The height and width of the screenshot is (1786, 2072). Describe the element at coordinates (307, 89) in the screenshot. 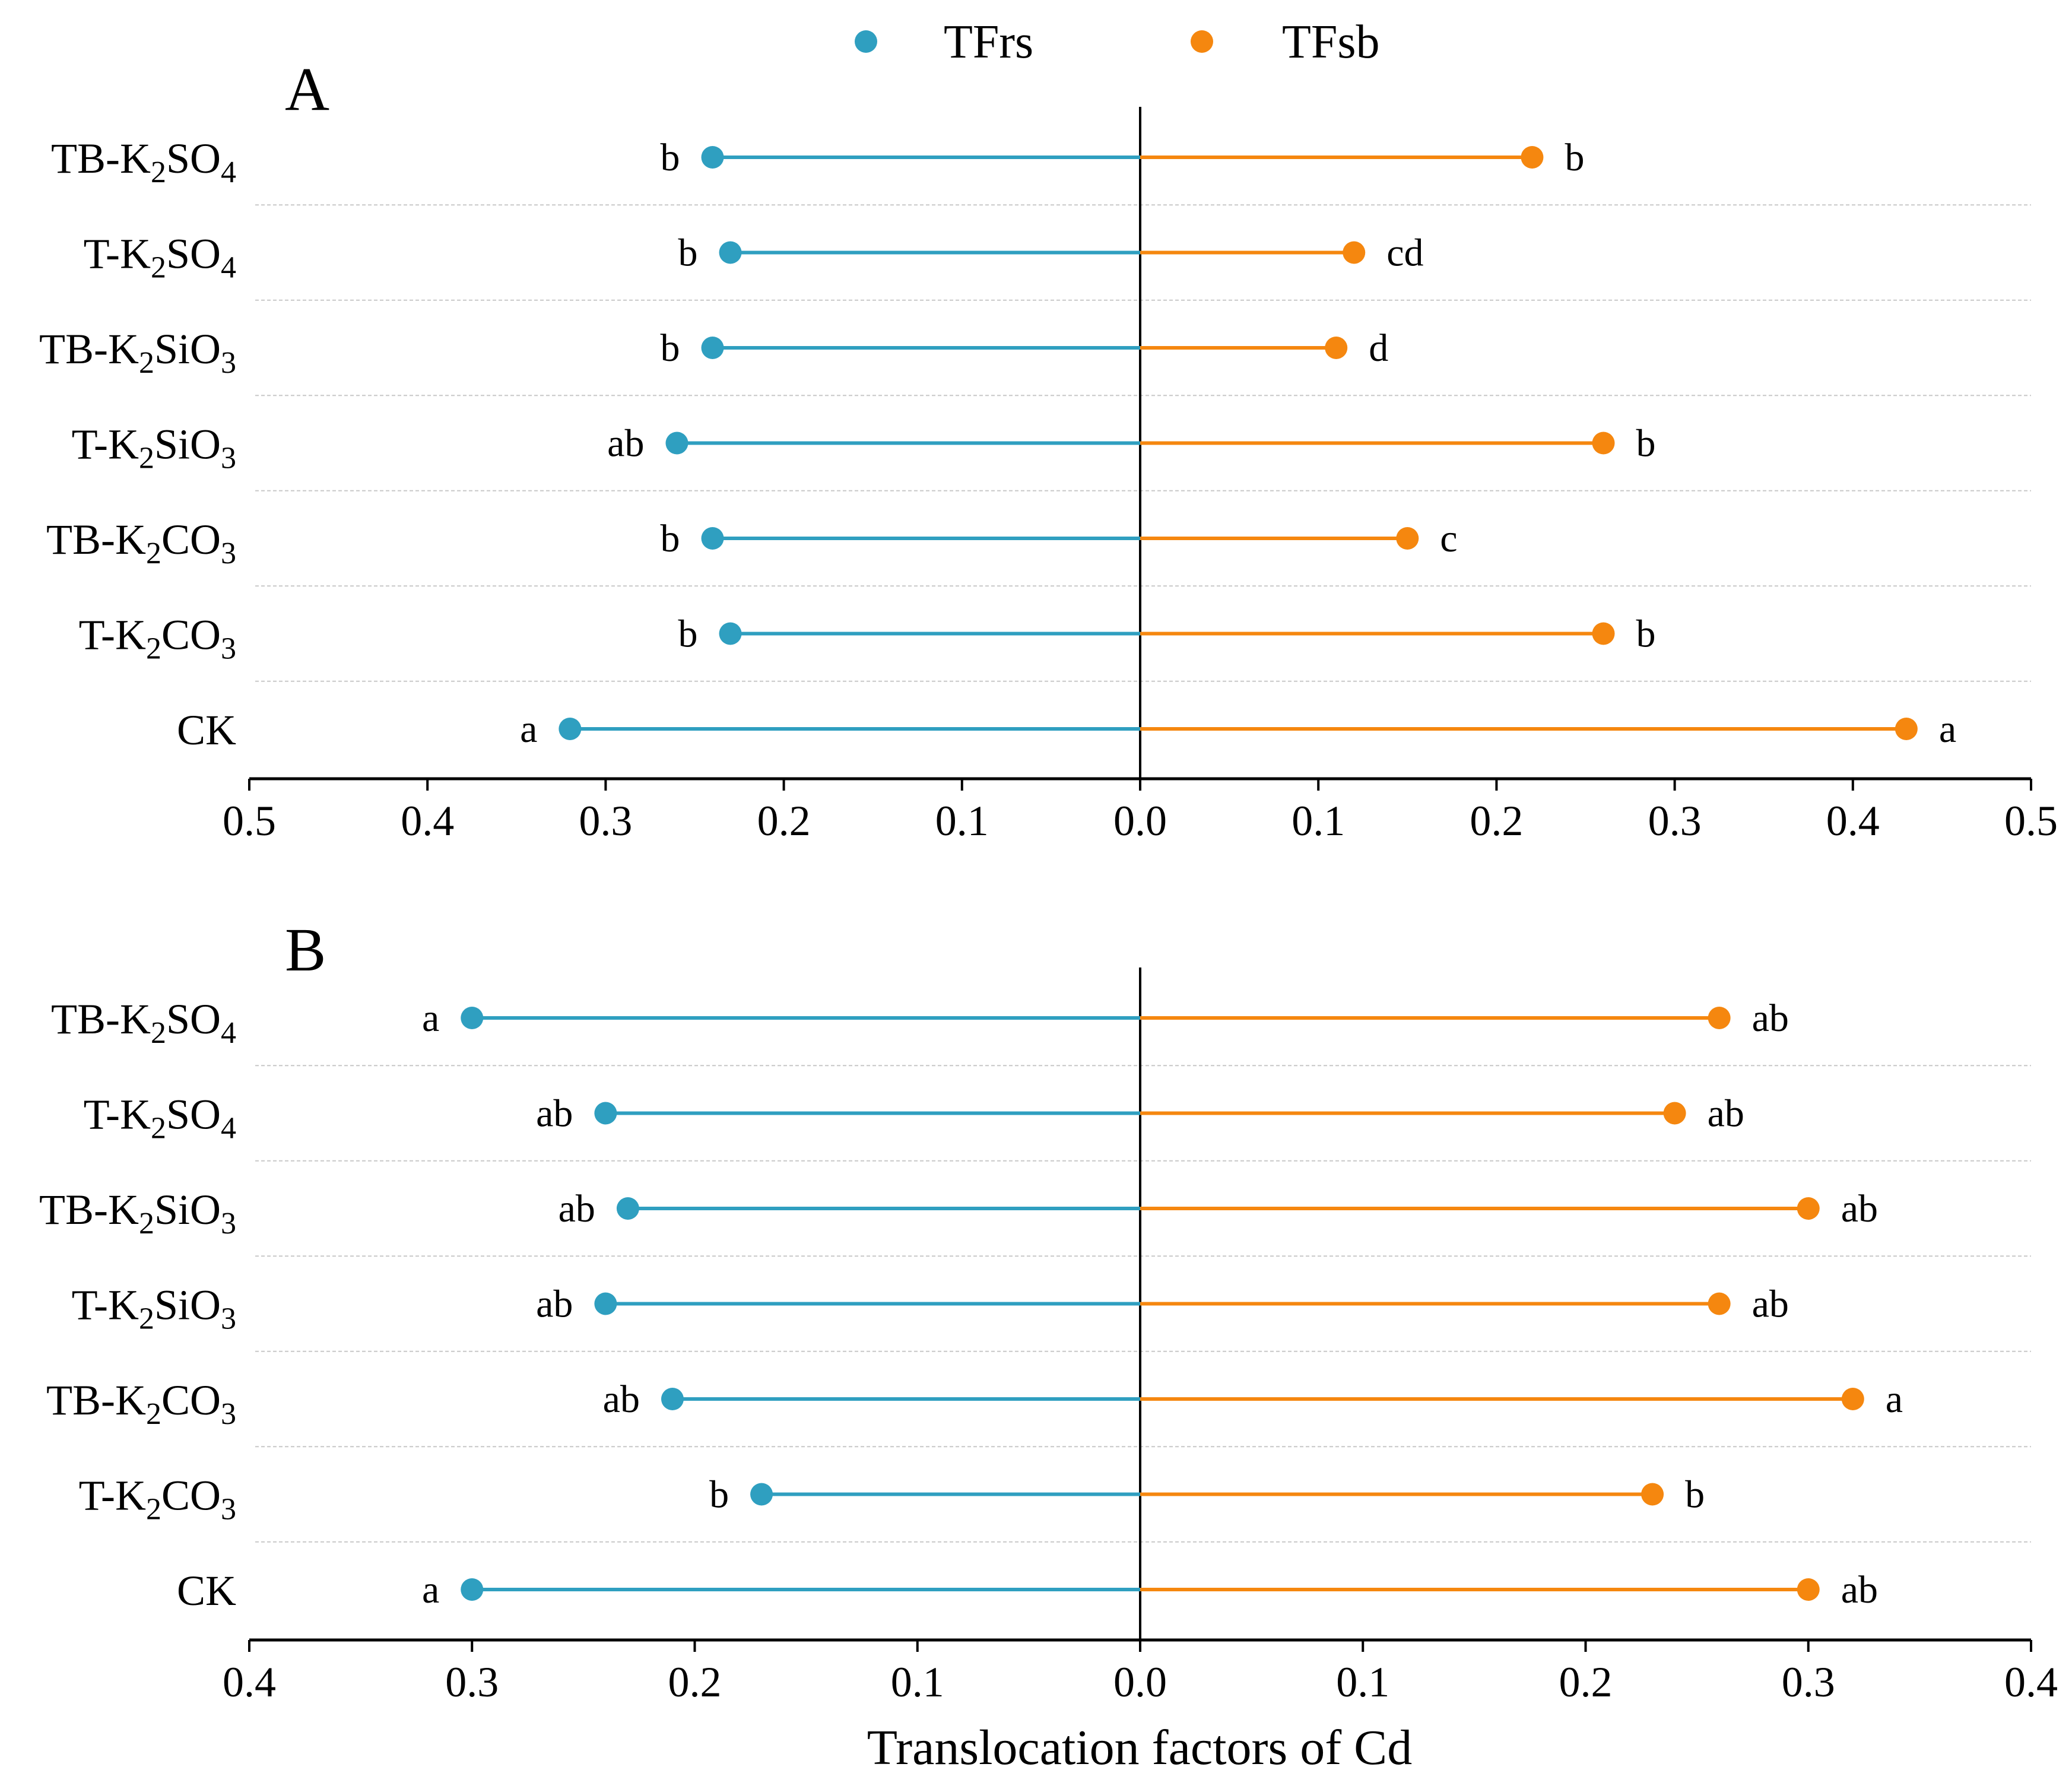

I see `panel-label: A` at that location.